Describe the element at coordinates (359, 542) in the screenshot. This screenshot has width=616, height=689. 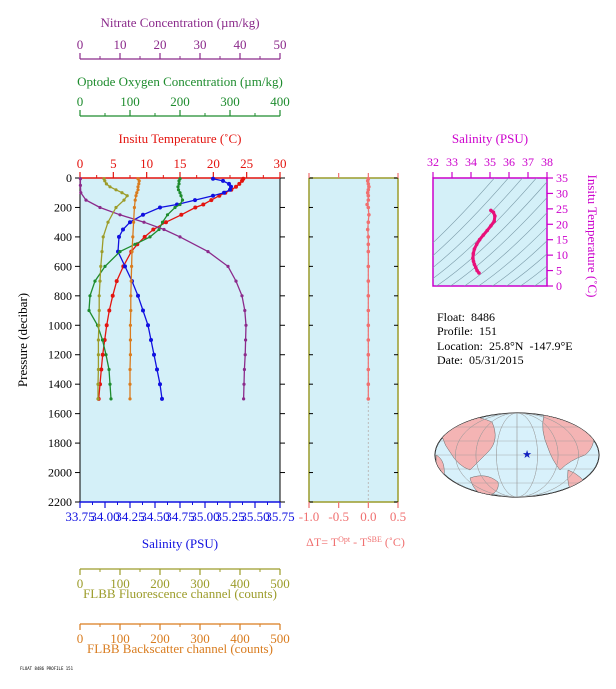
I see `delta-t-title-part: - T` at that location.